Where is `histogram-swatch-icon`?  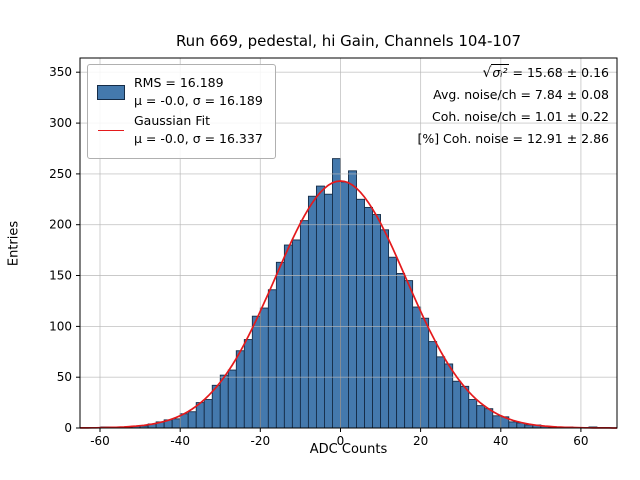
histogram-swatch-icon is located at coordinates (111, 92).